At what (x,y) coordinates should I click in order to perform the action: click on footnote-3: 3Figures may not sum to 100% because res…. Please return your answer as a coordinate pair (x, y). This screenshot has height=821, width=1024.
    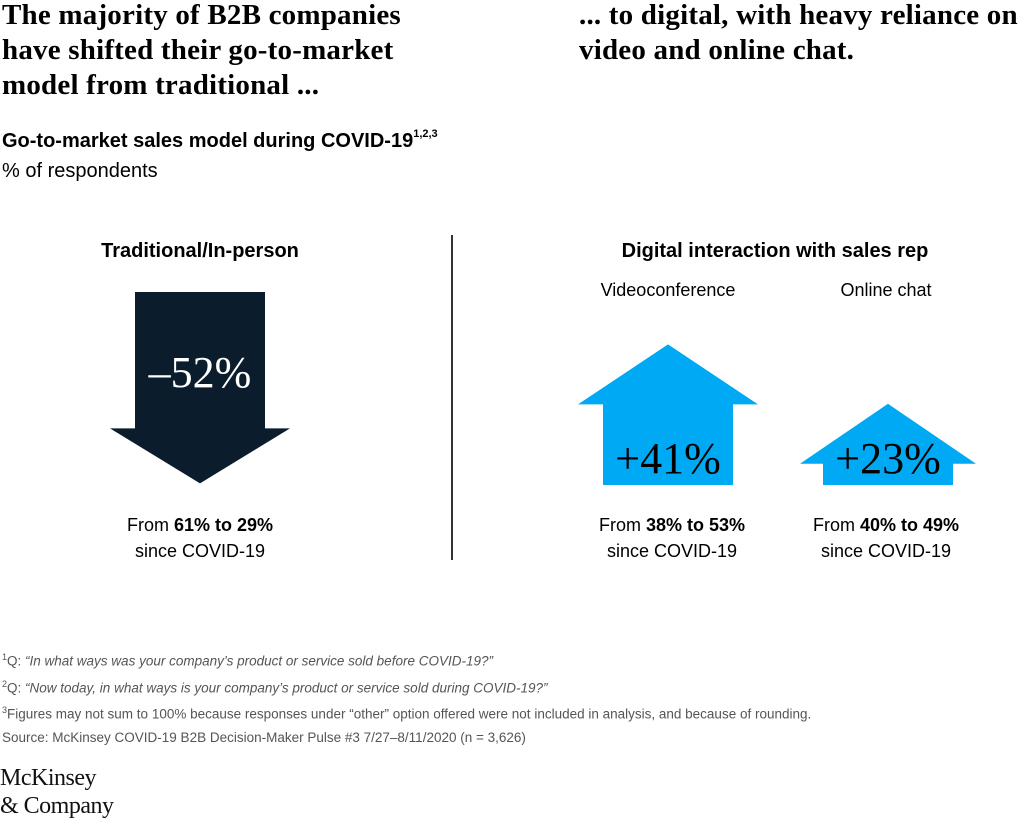
    Looking at the image, I should click on (406, 712).